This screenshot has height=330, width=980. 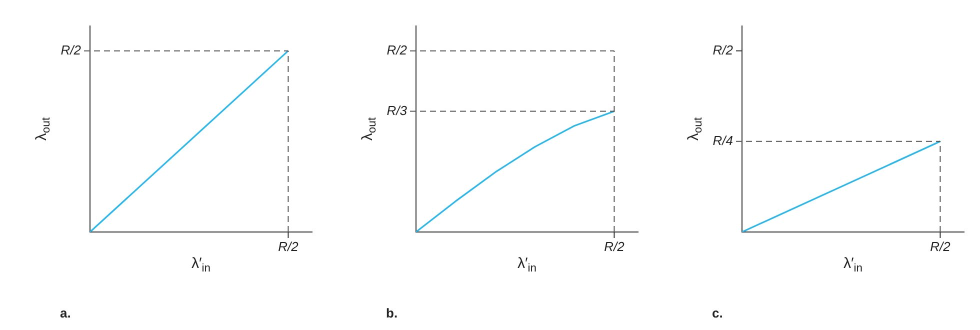 What do you see at coordinates (717, 313) in the screenshot?
I see `text: c.` at bounding box center [717, 313].